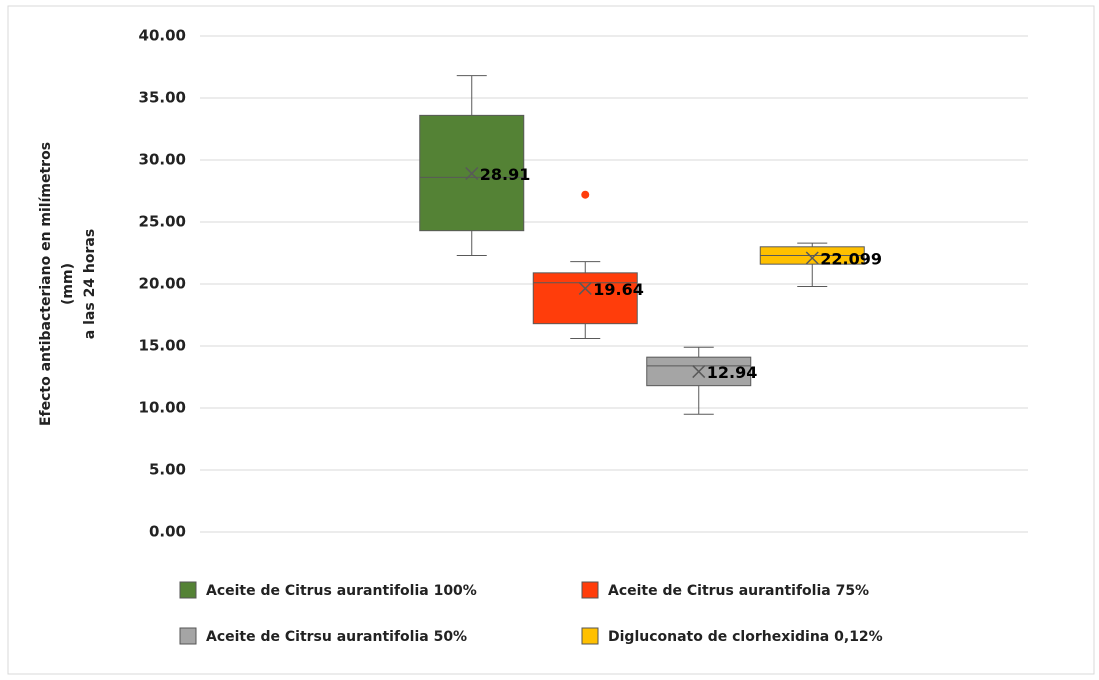 The width and height of the screenshot is (1099, 680). Describe the element at coordinates (585, 194) in the screenshot. I see `outlier` at that location.